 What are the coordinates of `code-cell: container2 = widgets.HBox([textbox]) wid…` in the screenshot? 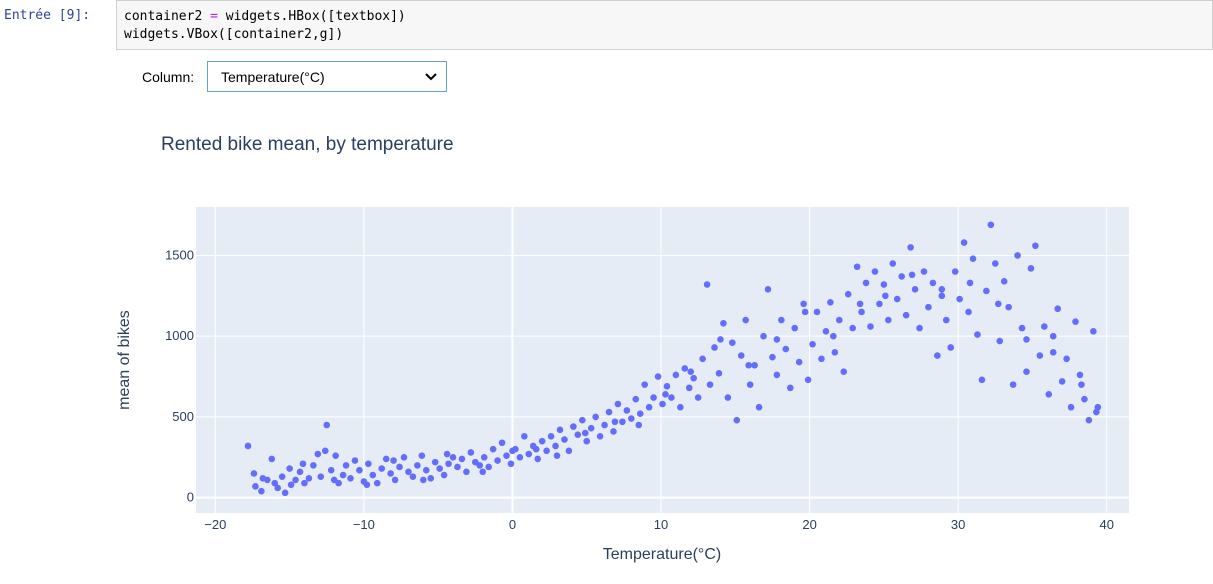 It's located at (664, 25).